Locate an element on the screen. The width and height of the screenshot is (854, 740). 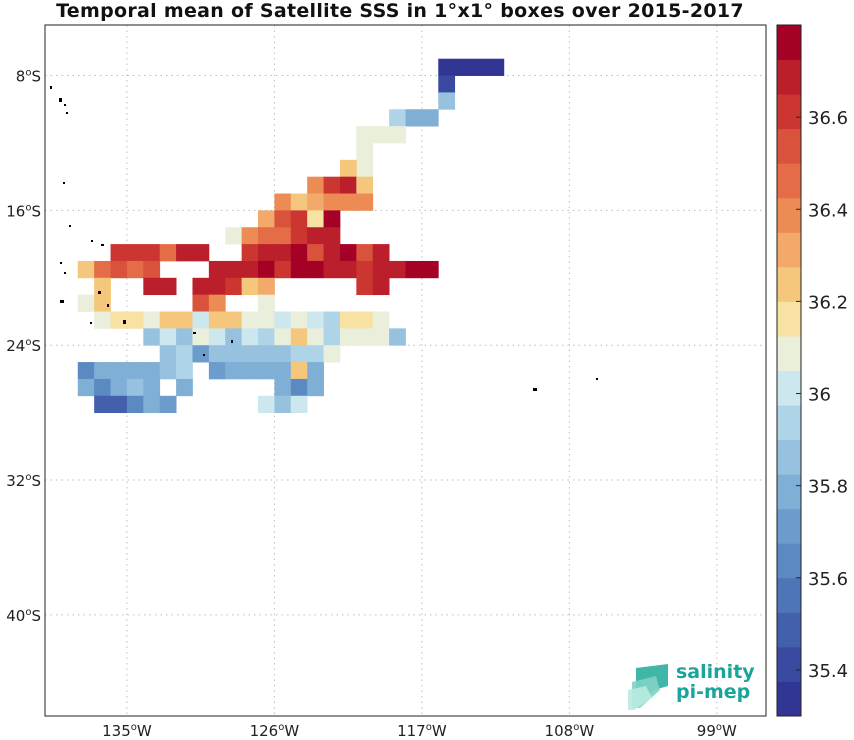
lat-tick-label: 24oS is located at coordinates (23, 346).